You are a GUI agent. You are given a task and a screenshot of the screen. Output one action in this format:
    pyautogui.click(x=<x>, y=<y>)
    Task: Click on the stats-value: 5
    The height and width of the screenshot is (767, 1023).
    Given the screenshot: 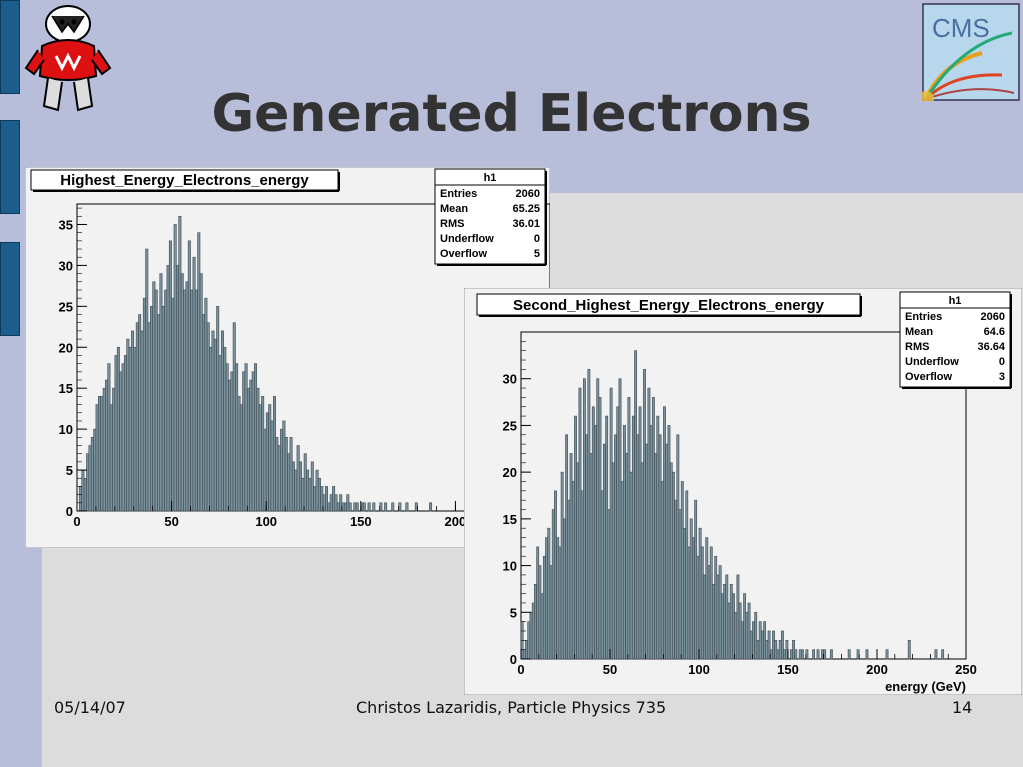 What is the action you would take?
    pyautogui.click(x=537, y=254)
    